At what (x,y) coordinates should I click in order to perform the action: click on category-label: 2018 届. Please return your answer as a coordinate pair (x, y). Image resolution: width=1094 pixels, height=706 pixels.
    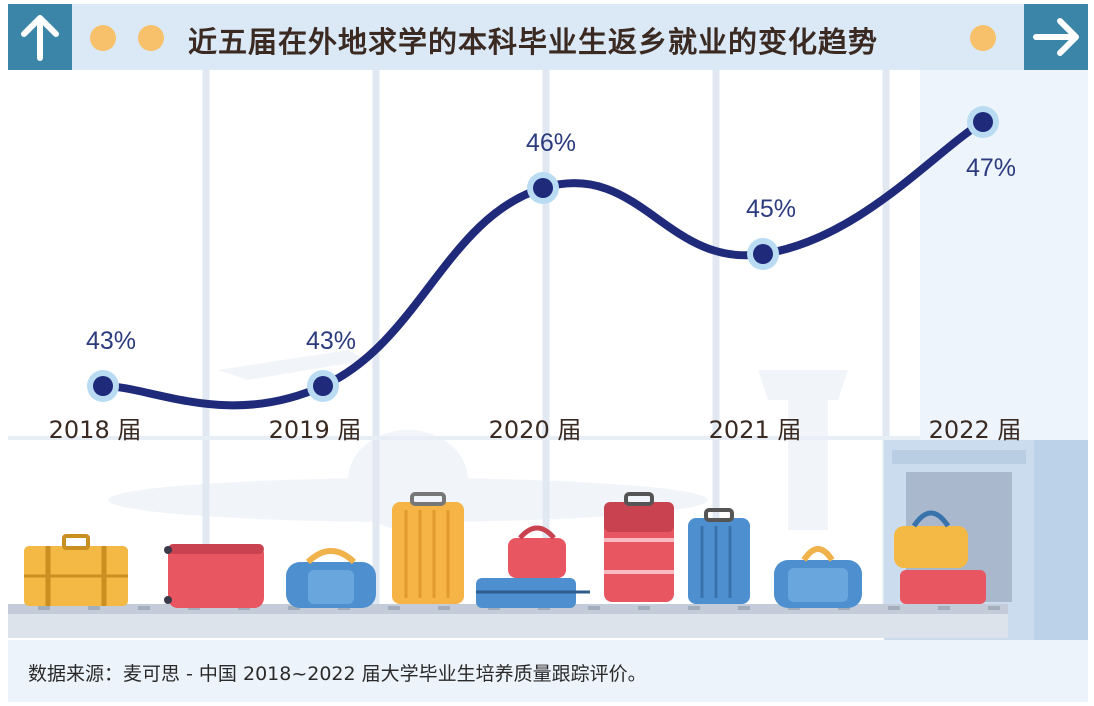
    Looking at the image, I should click on (95, 430).